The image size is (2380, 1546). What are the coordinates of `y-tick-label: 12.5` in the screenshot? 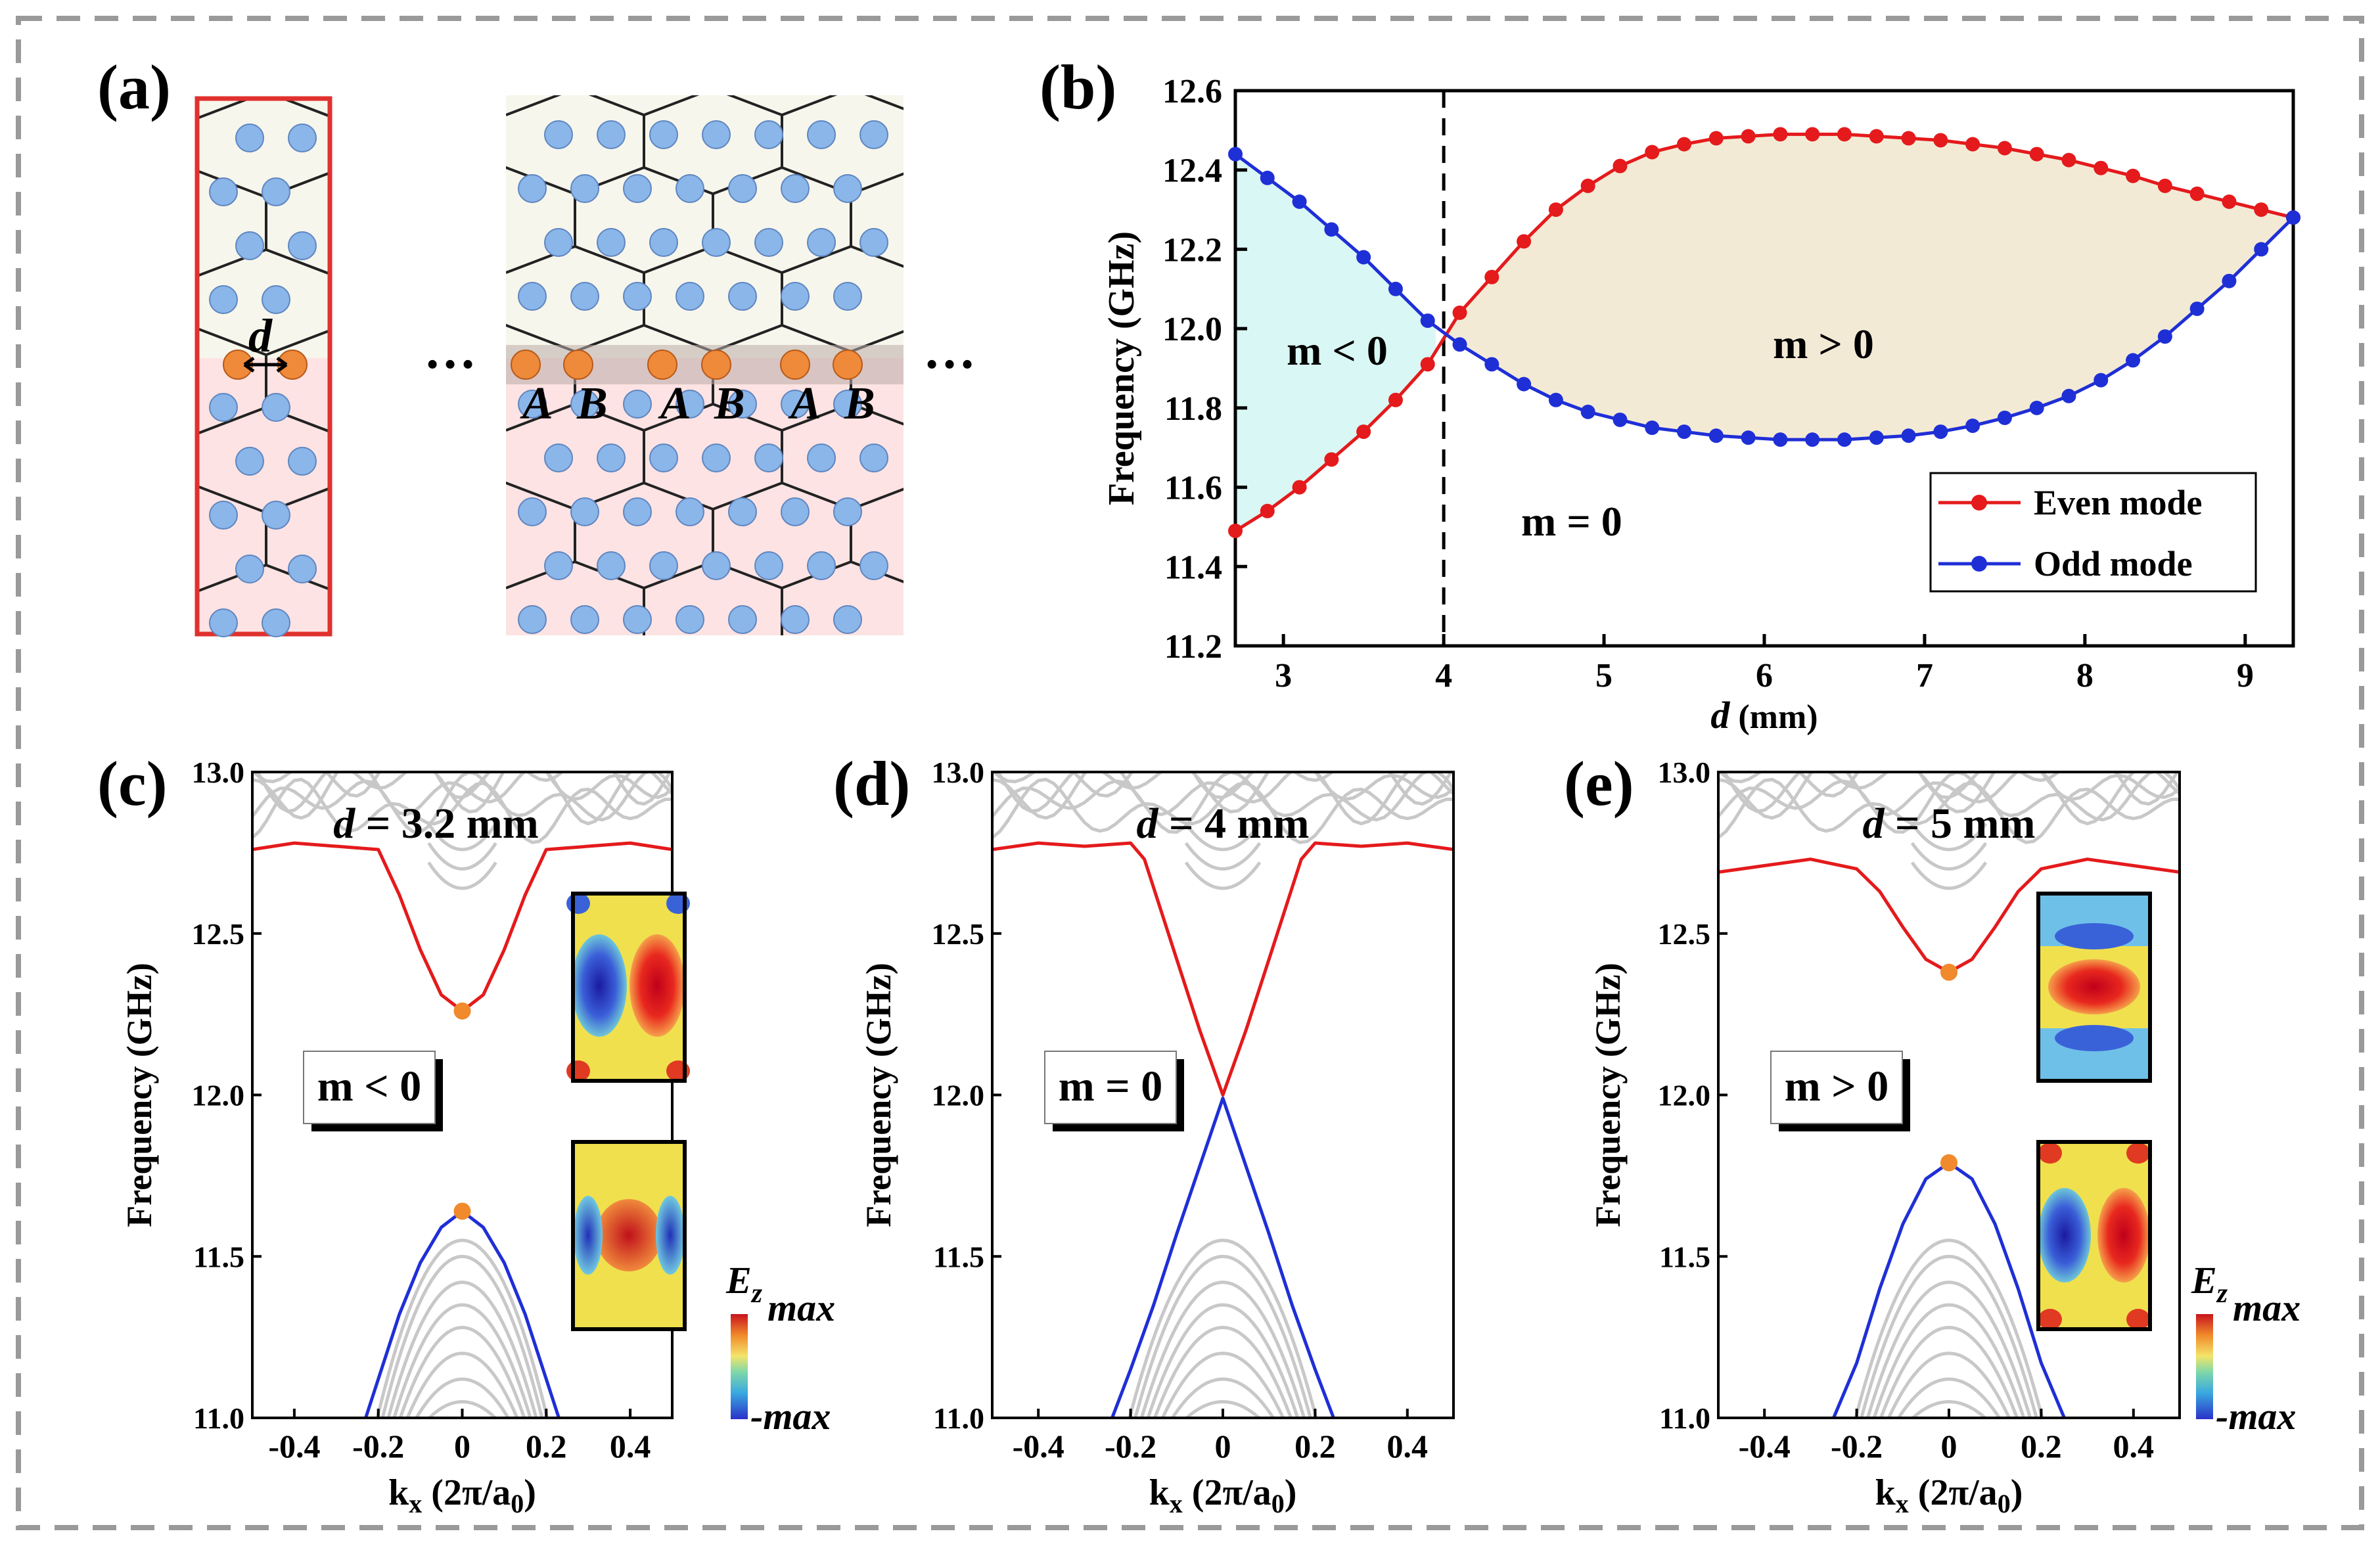 It's located at (1684, 934).